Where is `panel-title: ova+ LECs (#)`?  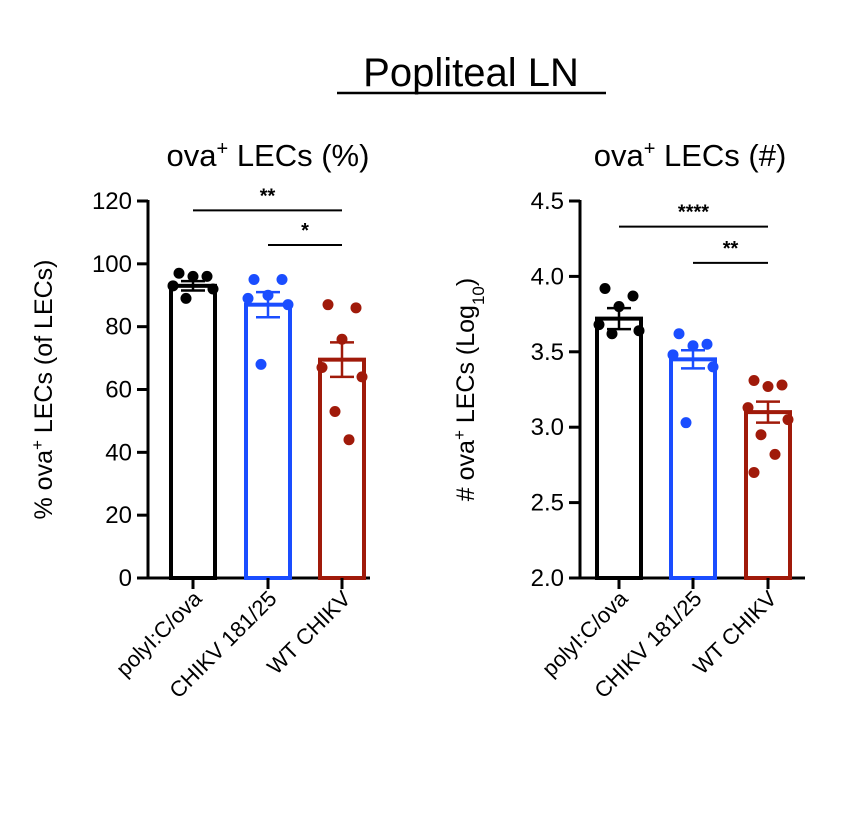 panel-title: ova+ LECs (#) is located at coordinates (690, 155).